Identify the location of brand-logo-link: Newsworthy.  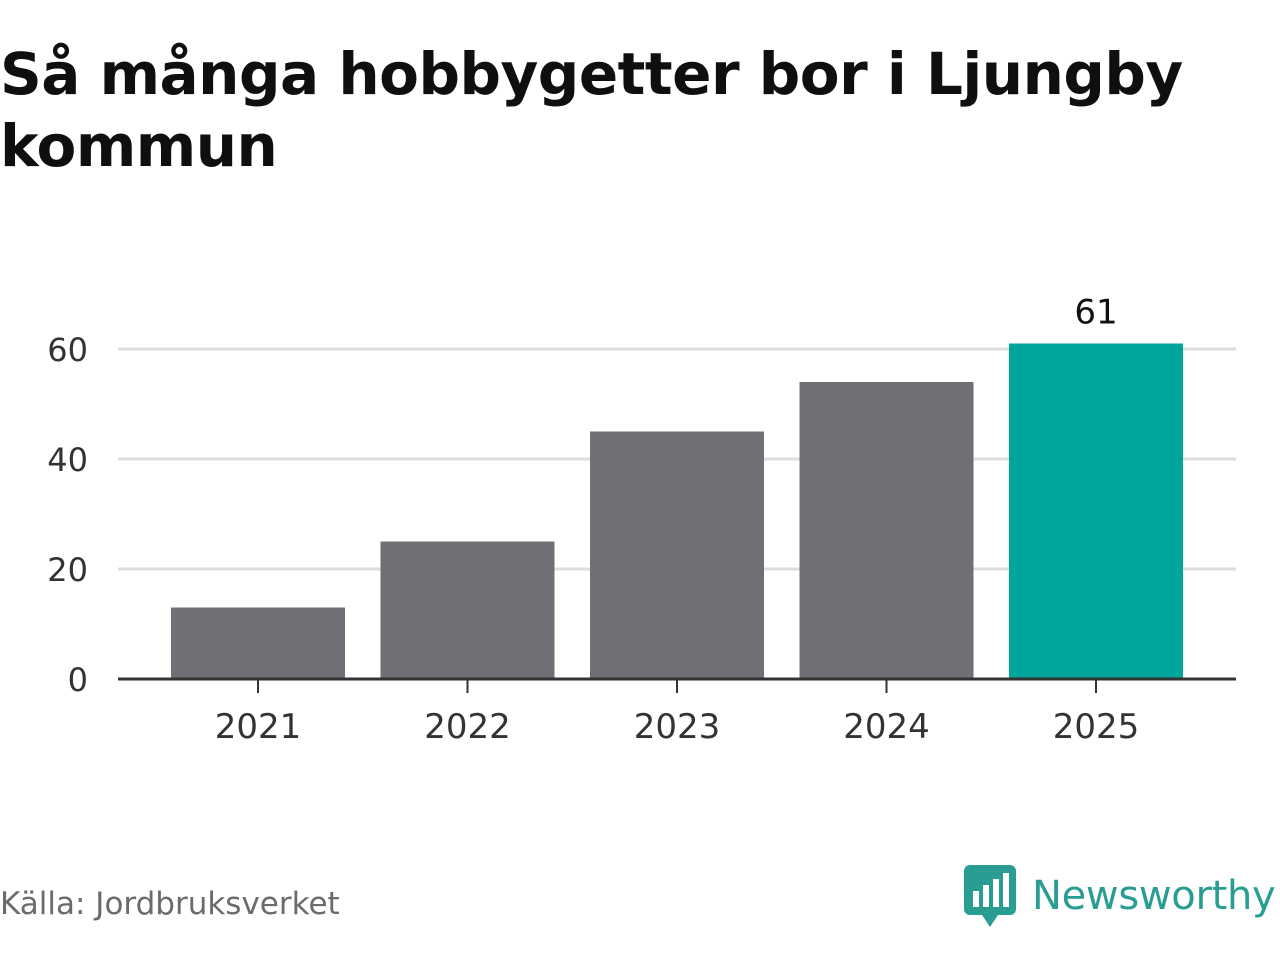
(1120, 896).